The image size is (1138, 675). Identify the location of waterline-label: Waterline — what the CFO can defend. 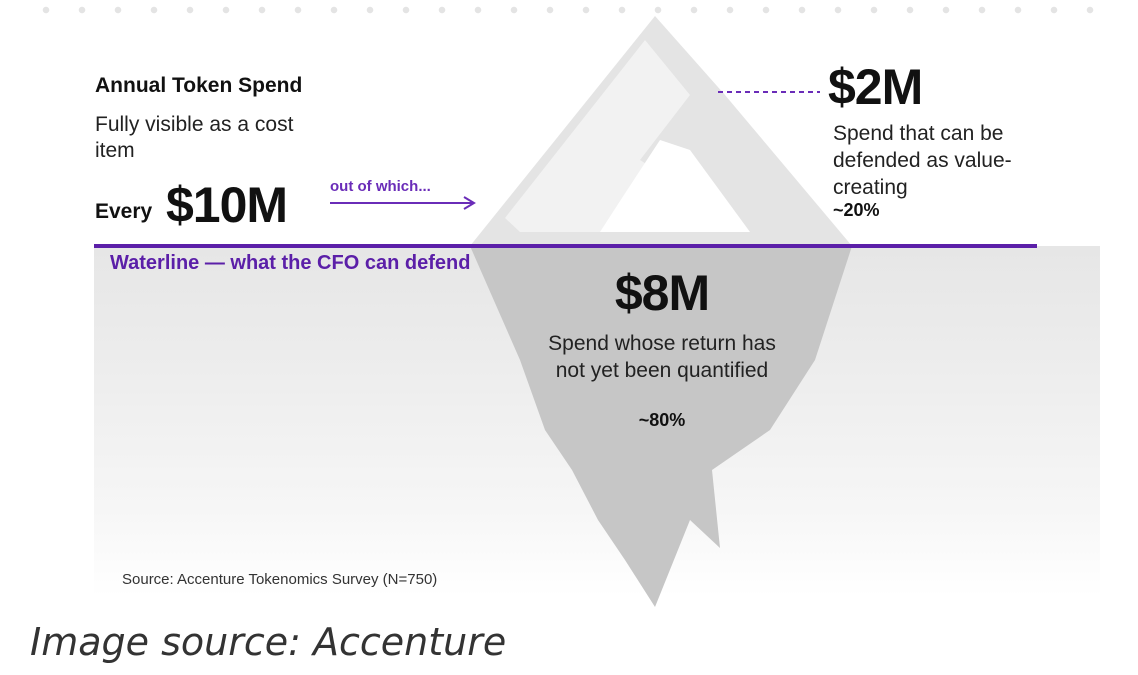
(290, 263).